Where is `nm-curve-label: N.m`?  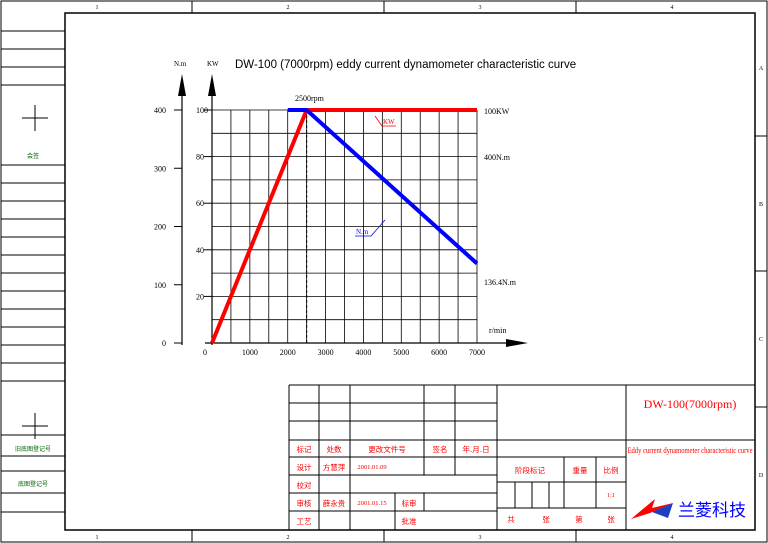 nm-curve-label: N.m is located at coordinates (362, 232).